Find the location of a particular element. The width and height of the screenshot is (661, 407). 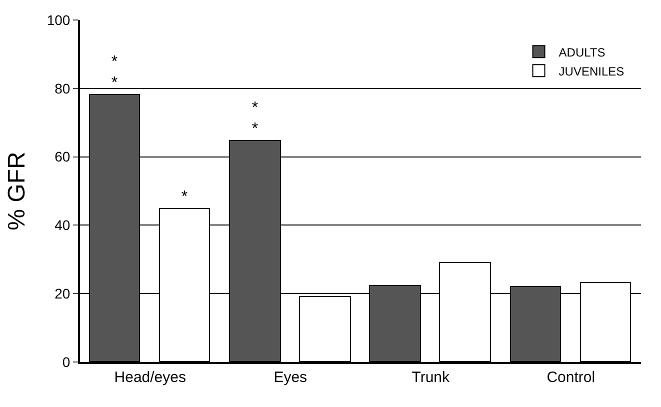

y-tick-label: 80 is located at coordinates (62, 88).